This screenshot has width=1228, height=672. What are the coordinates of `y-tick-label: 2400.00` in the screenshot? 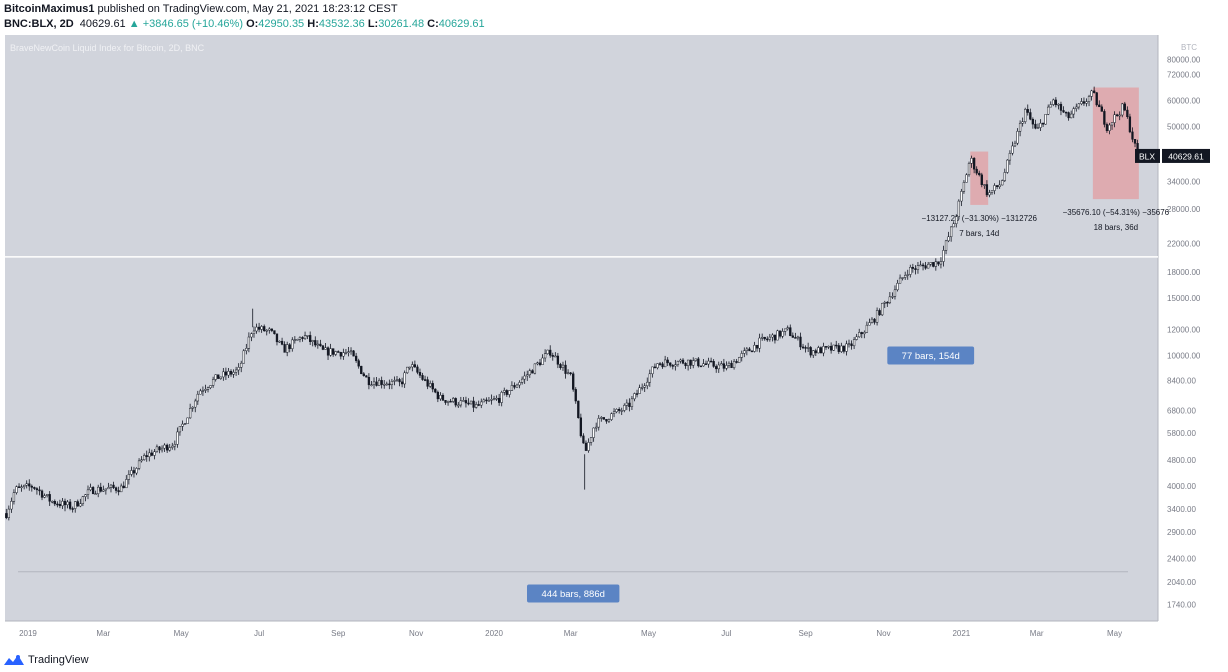 It's located at (1181, 559).